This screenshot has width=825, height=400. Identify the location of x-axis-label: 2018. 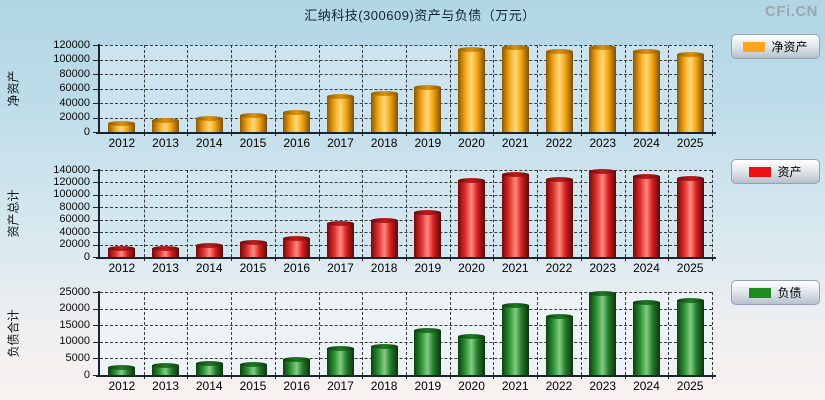
(384, 268).